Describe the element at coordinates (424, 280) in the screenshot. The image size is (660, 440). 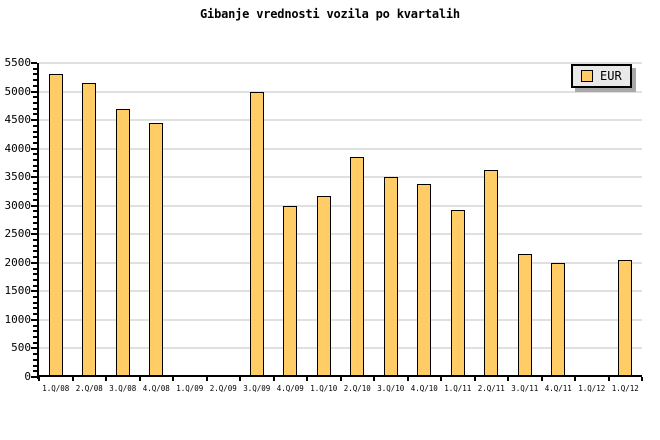
I see `bar-4.Q/10` at that location.